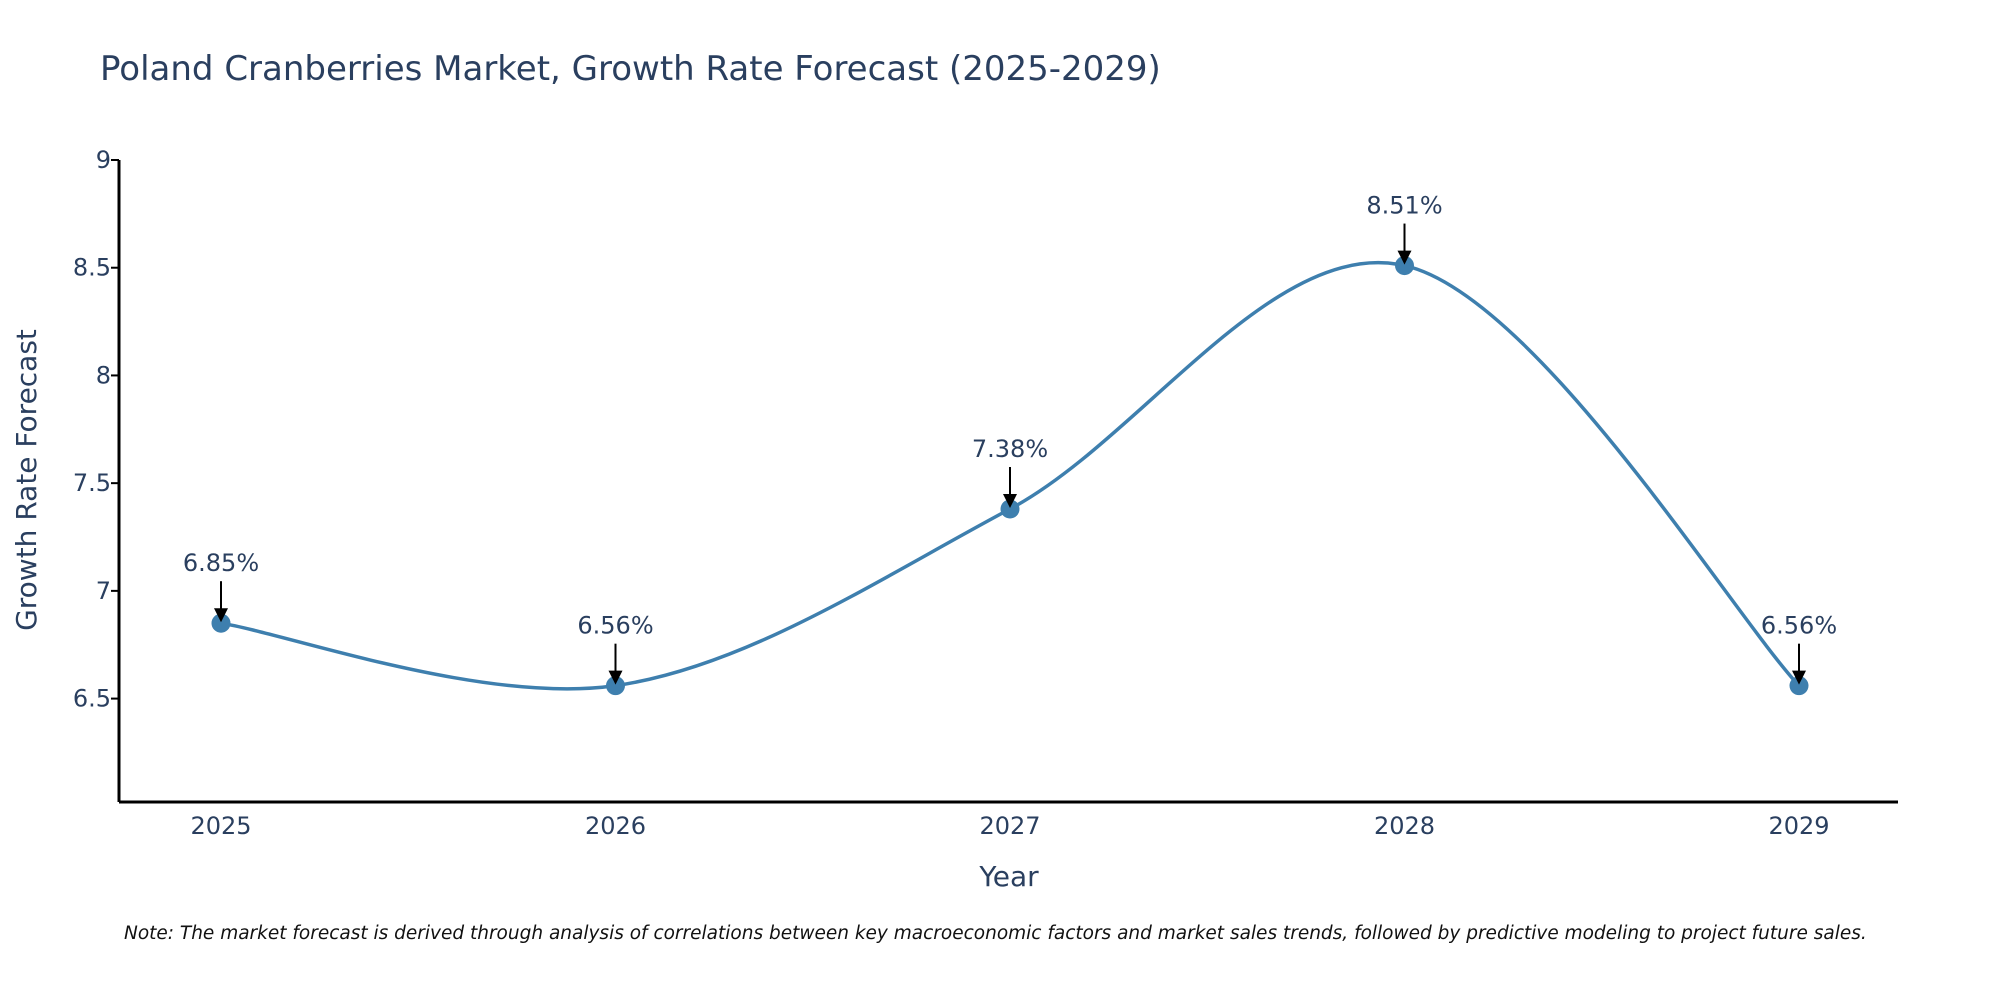 This screenshot has width=2000, height=1000. What do you see at coordinates (1798, 826) in the screenshot?
I see `x-tick-label: 2029` at bounding box center [1798, 826].